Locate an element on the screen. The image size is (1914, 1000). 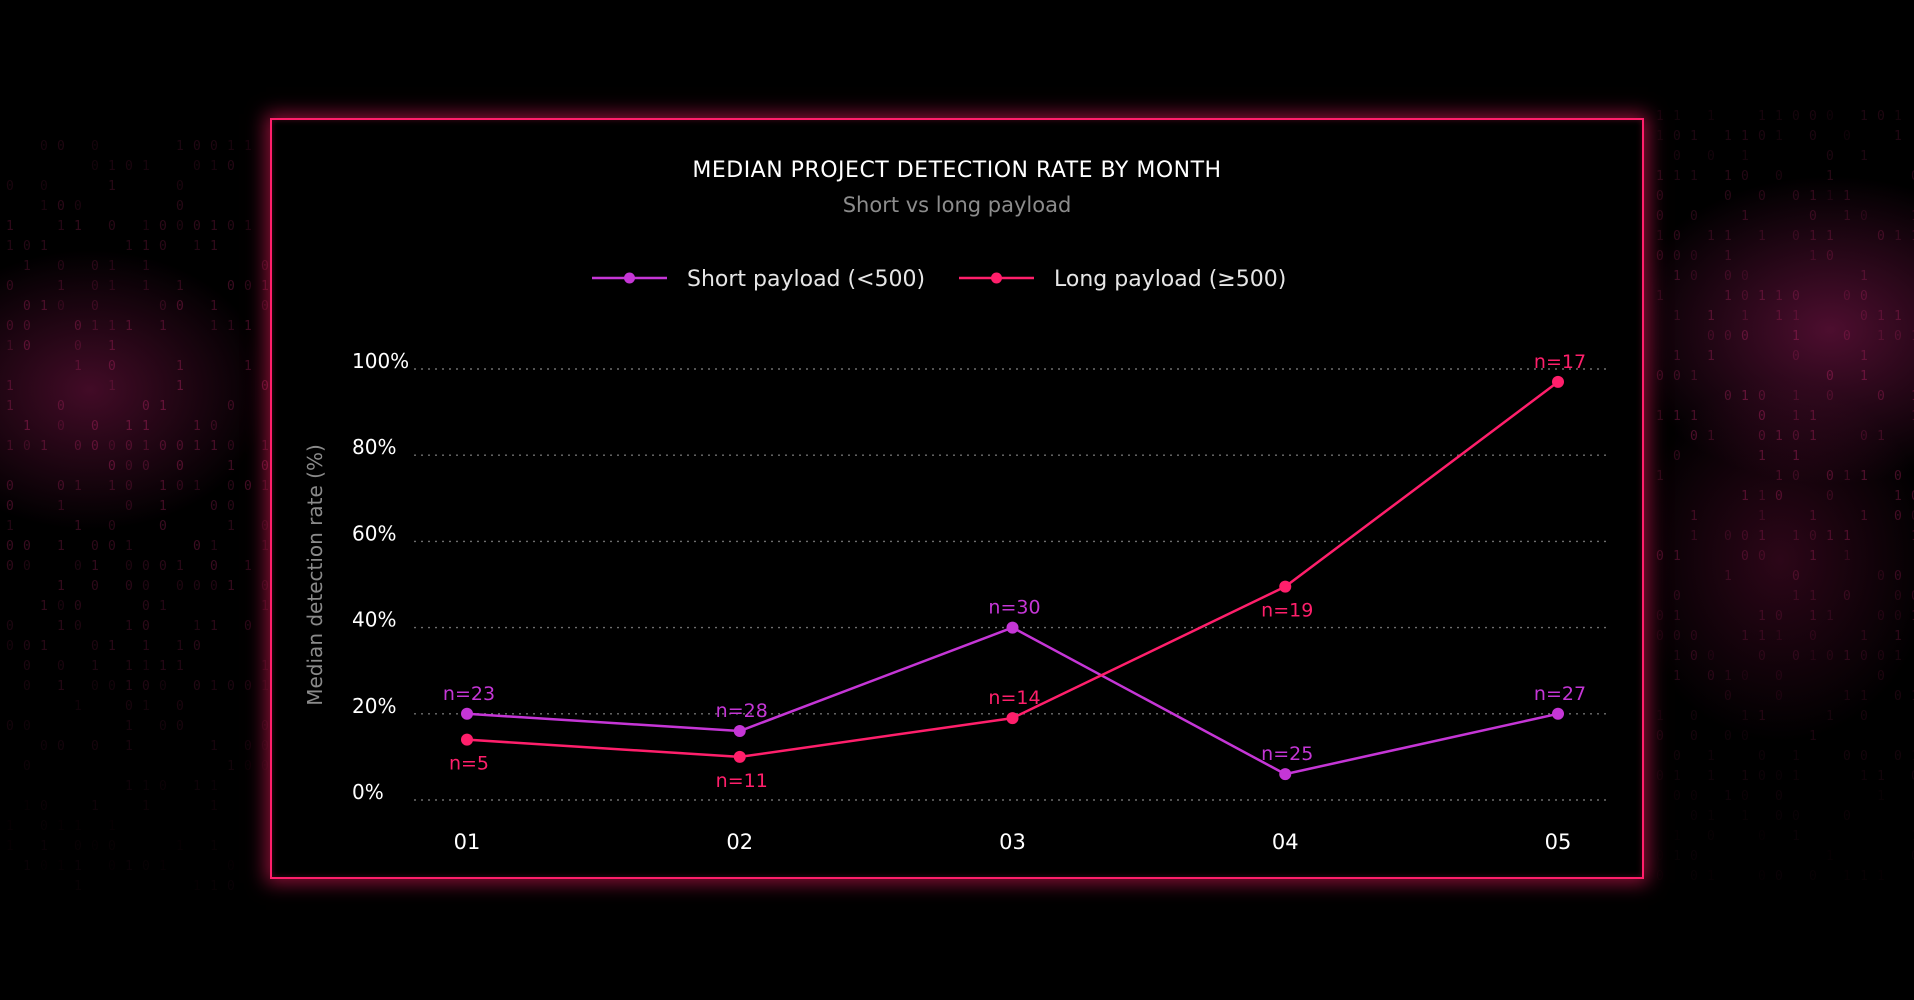
y-tick-label: 40% is located at coordinates (374, 620).